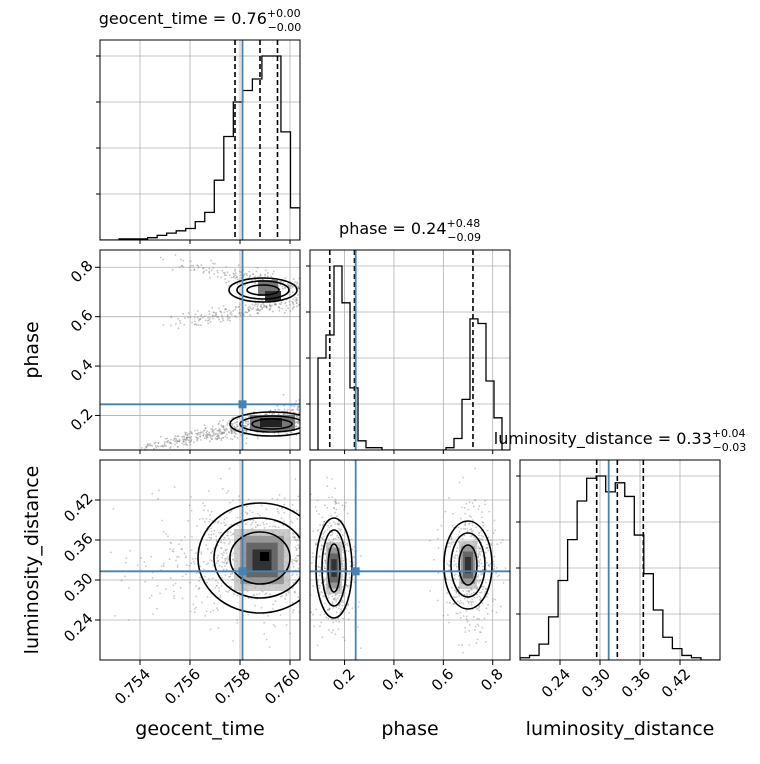  What do you see at coordinates (620, 440) in the screenshot?
I see `title-luminosity_distance: luminosity_distance = 0.33+0.04 −0.03` at bounding box center [620, 440].